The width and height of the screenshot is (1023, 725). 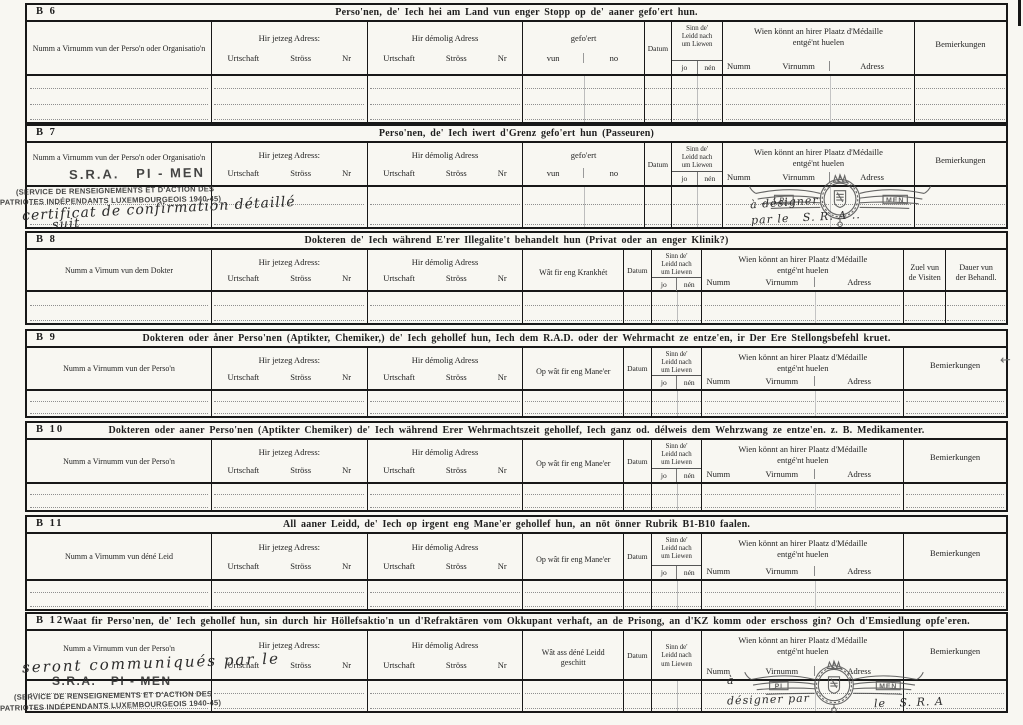 What do you see at coordinates (818, 66) in the screenshot?
I see `medal-recipient-sublabels: Numm Virnumm Adress` at bounding box center [818, 66].